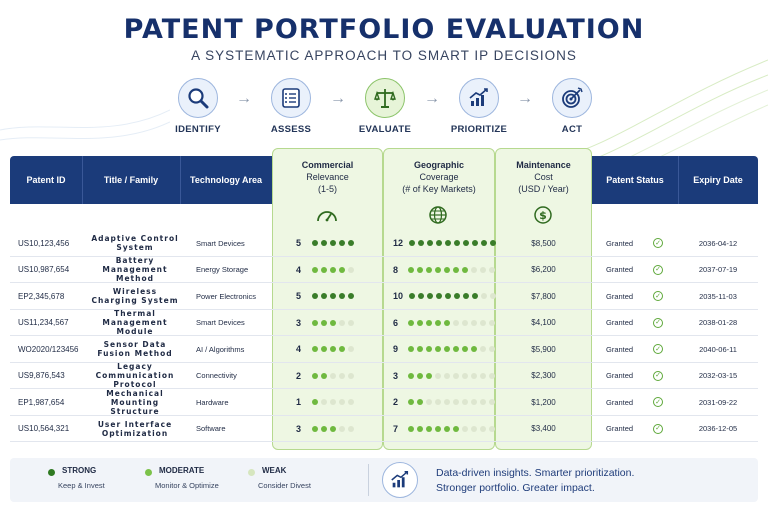 Image resolution: width=768 pixels, height=512 pixels. I want to click on title-cell: Wireless Charging System, so click(135, 296).